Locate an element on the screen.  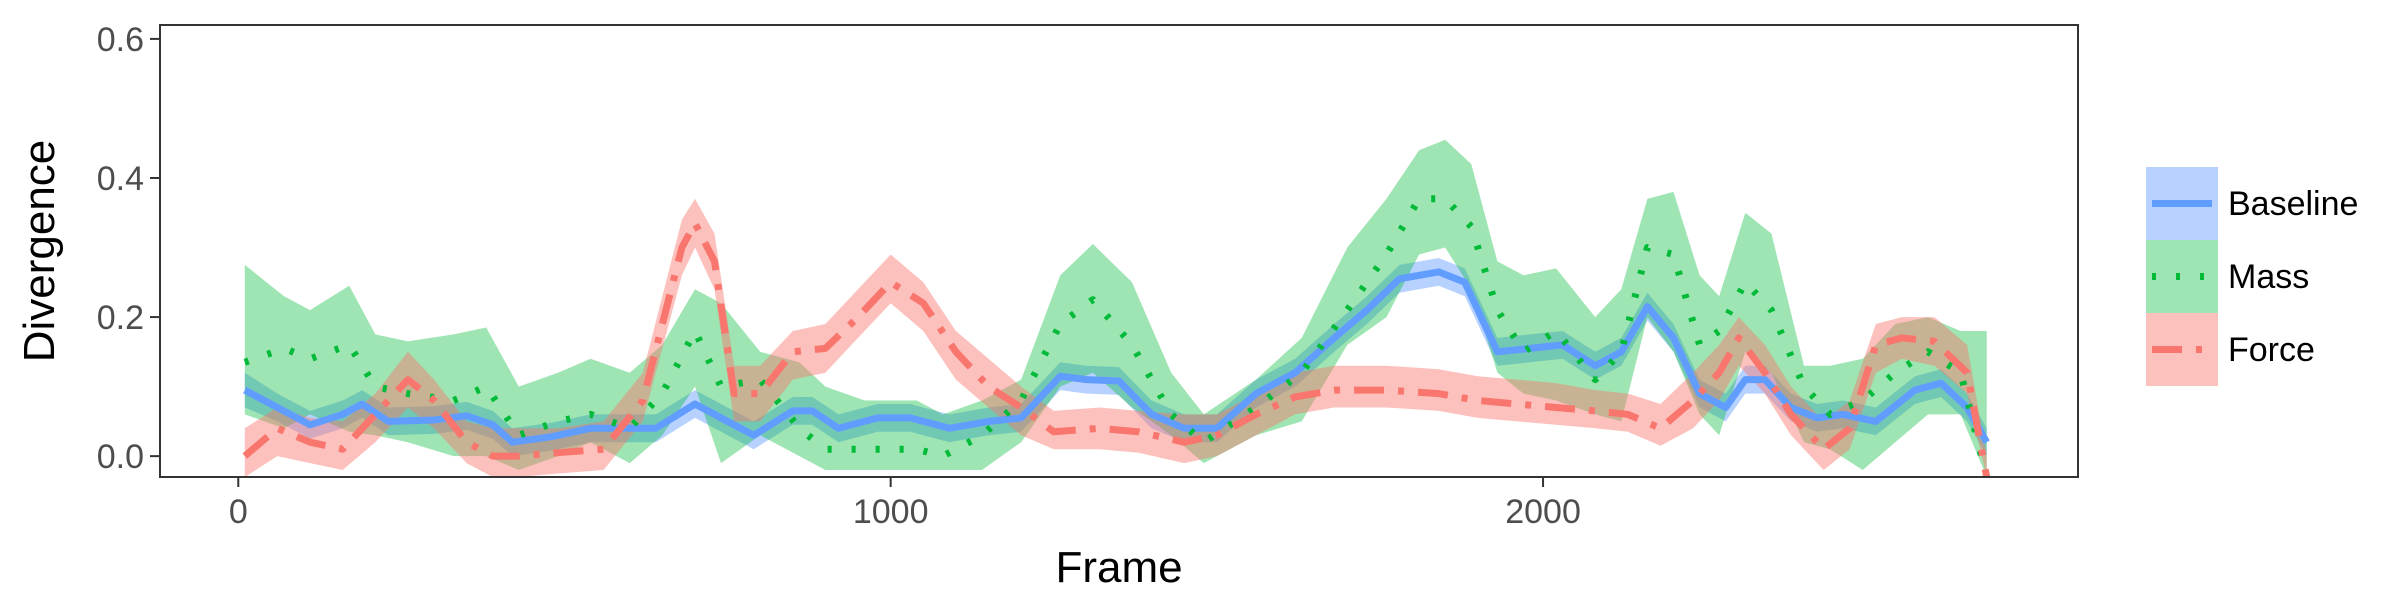
y-tick-label: 0.2 is located at coordinates (120, 318).